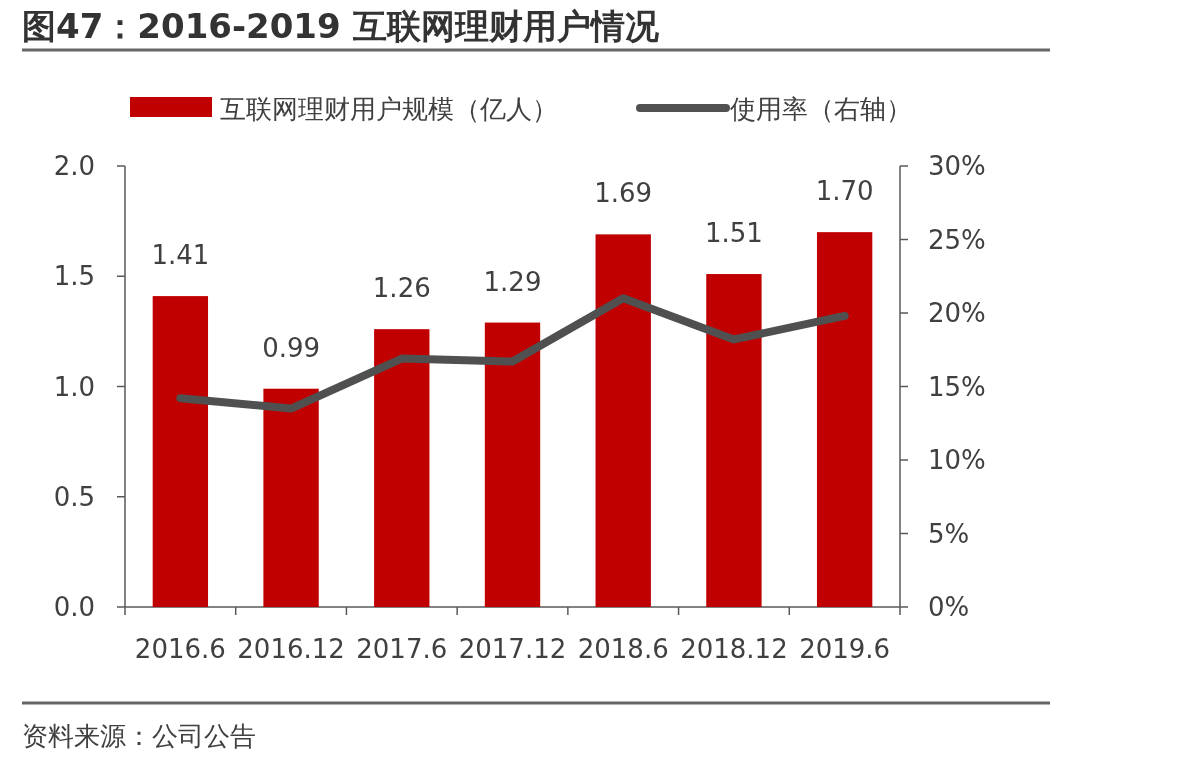 This screenshot has height=765, width=1199. What do you see at coordinates (957, 239) in the screenshot?
I see `y2-tick-label: 25%` at bounding box center [957, 239].